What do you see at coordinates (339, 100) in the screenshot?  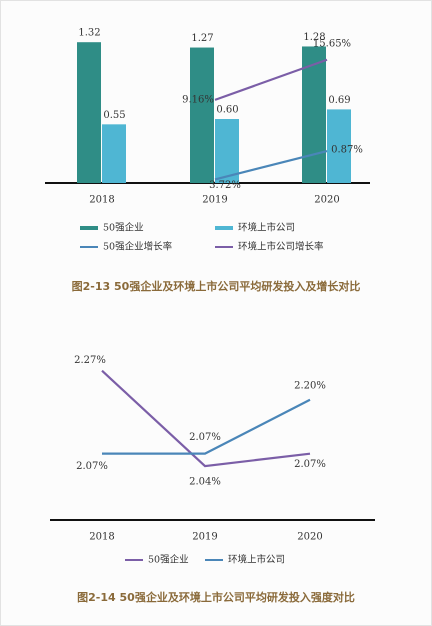 I see `data-label: 0.69` at bounding box center [339, 100].